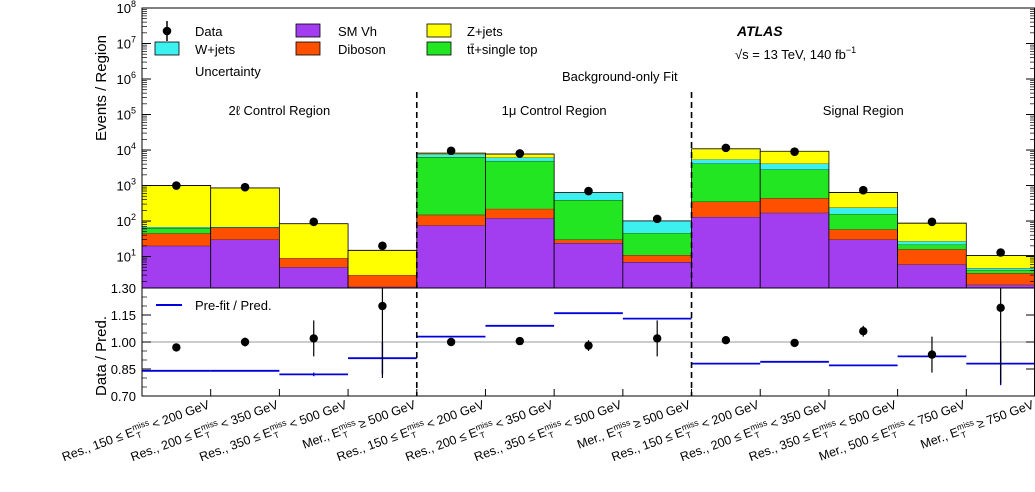  What do you see at coordinates (851, 50) in the screenshot?
I see `energy-lumi-exponent: −1` at bounding box center [851, 50].